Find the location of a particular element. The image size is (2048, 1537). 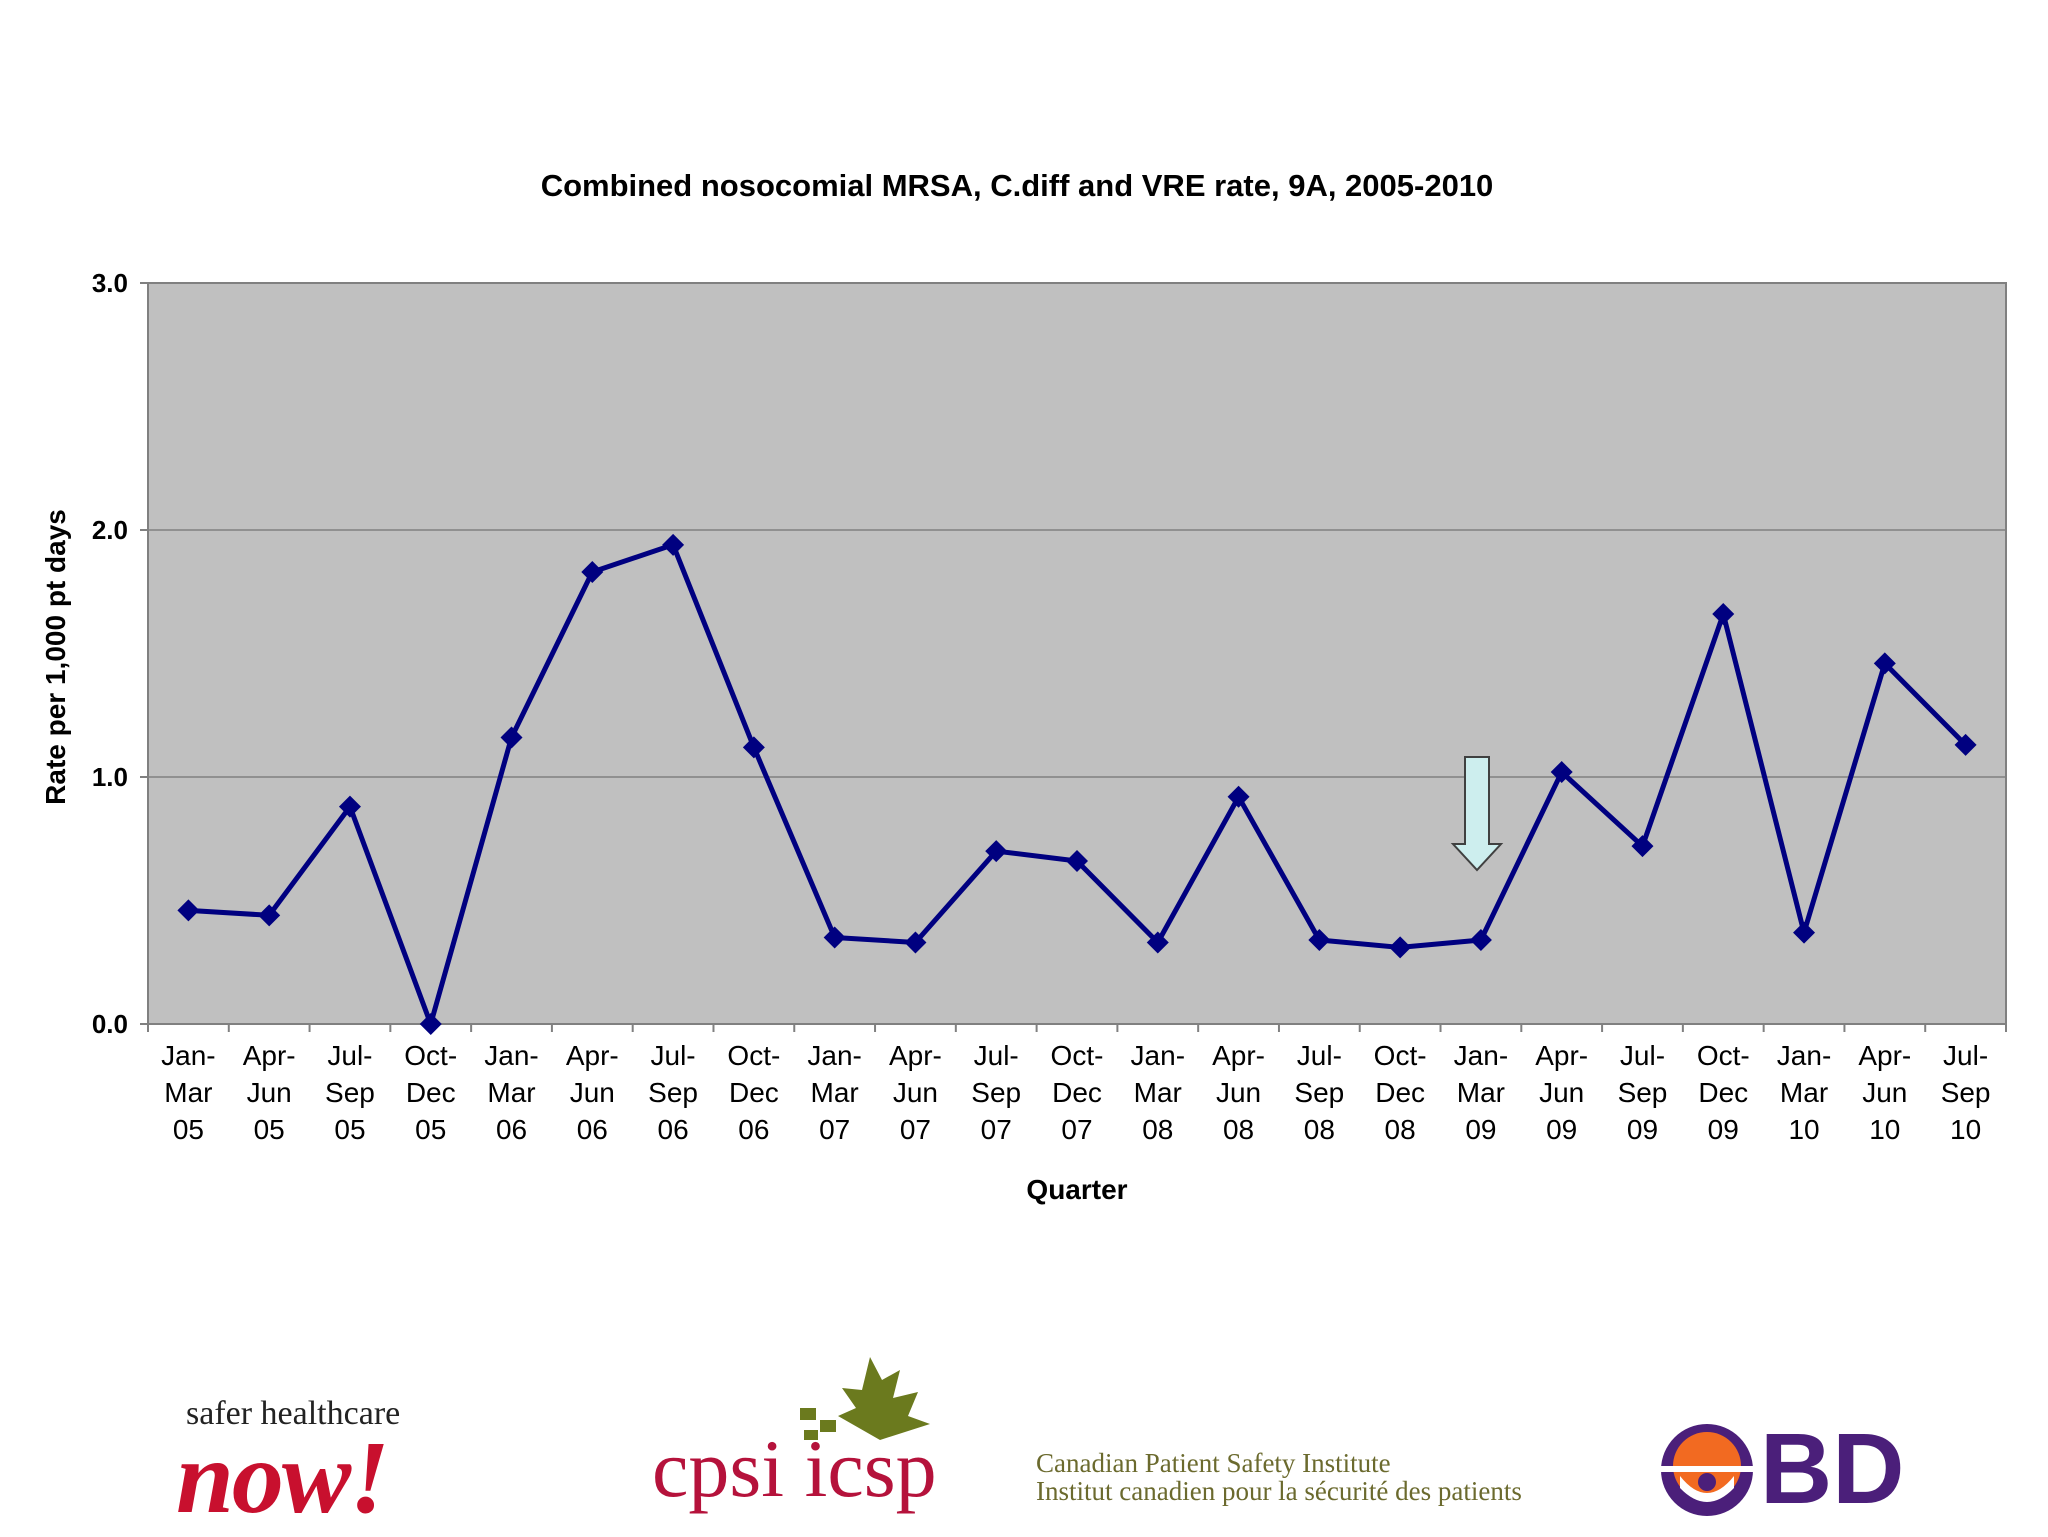

x-tick-label: Jan-Mar 07 is located at coordinates (834, 1092).